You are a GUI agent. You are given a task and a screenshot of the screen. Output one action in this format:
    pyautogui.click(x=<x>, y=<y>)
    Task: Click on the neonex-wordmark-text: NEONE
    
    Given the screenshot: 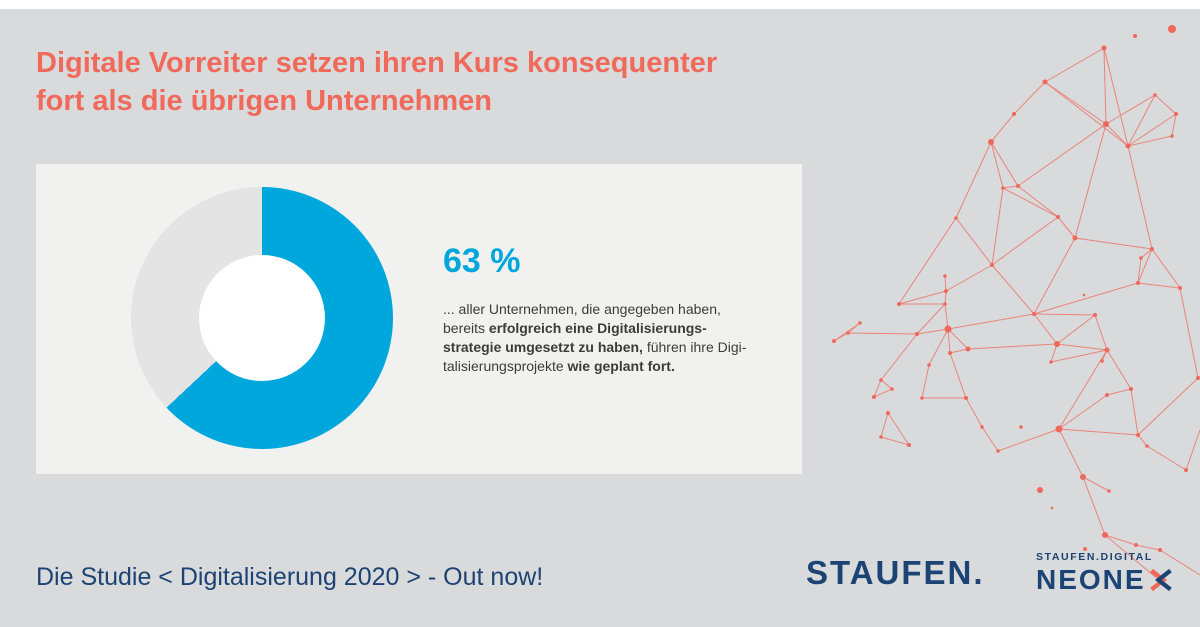 What is the action you would take?
    pyautogui.click(x=1091, y=579)
    